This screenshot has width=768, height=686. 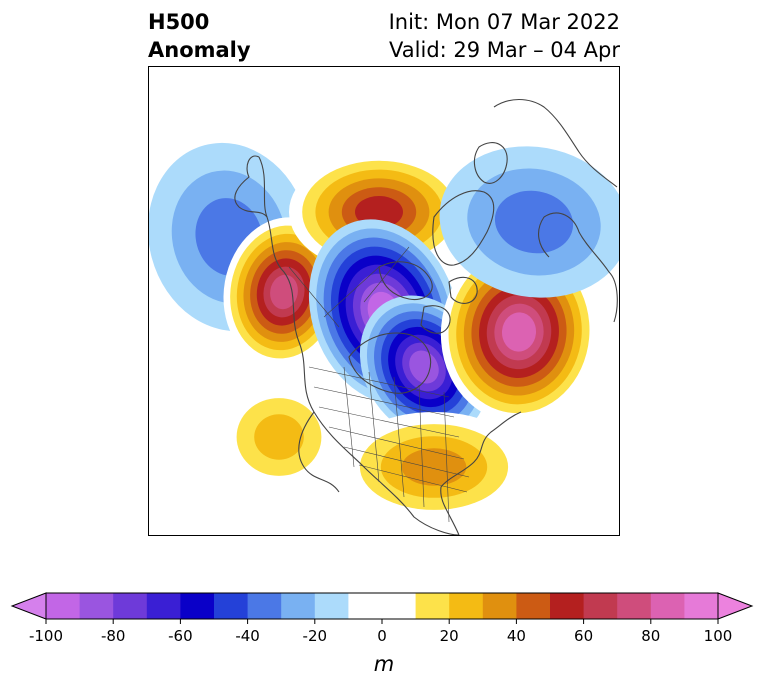 I want to click on scandinavia-coast, so click(x=490, y=163).